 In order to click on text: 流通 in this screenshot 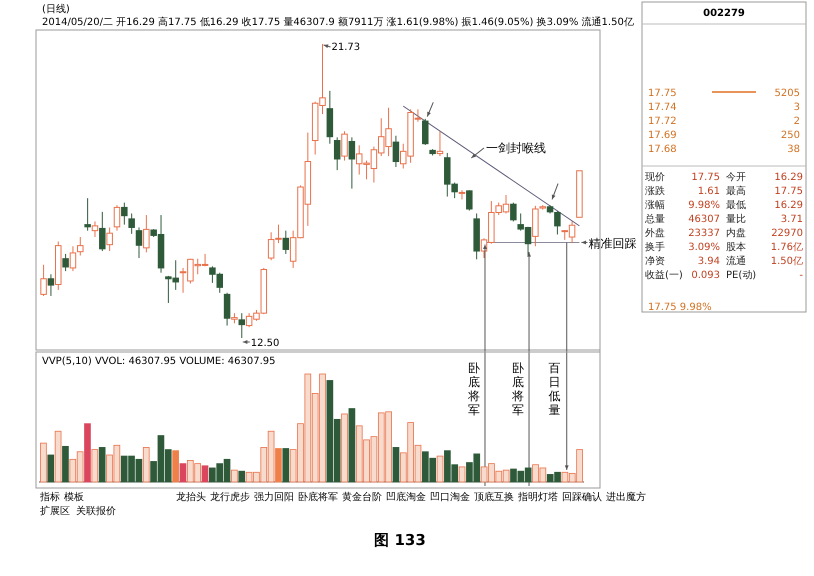, I will do `click(736, 261)`.